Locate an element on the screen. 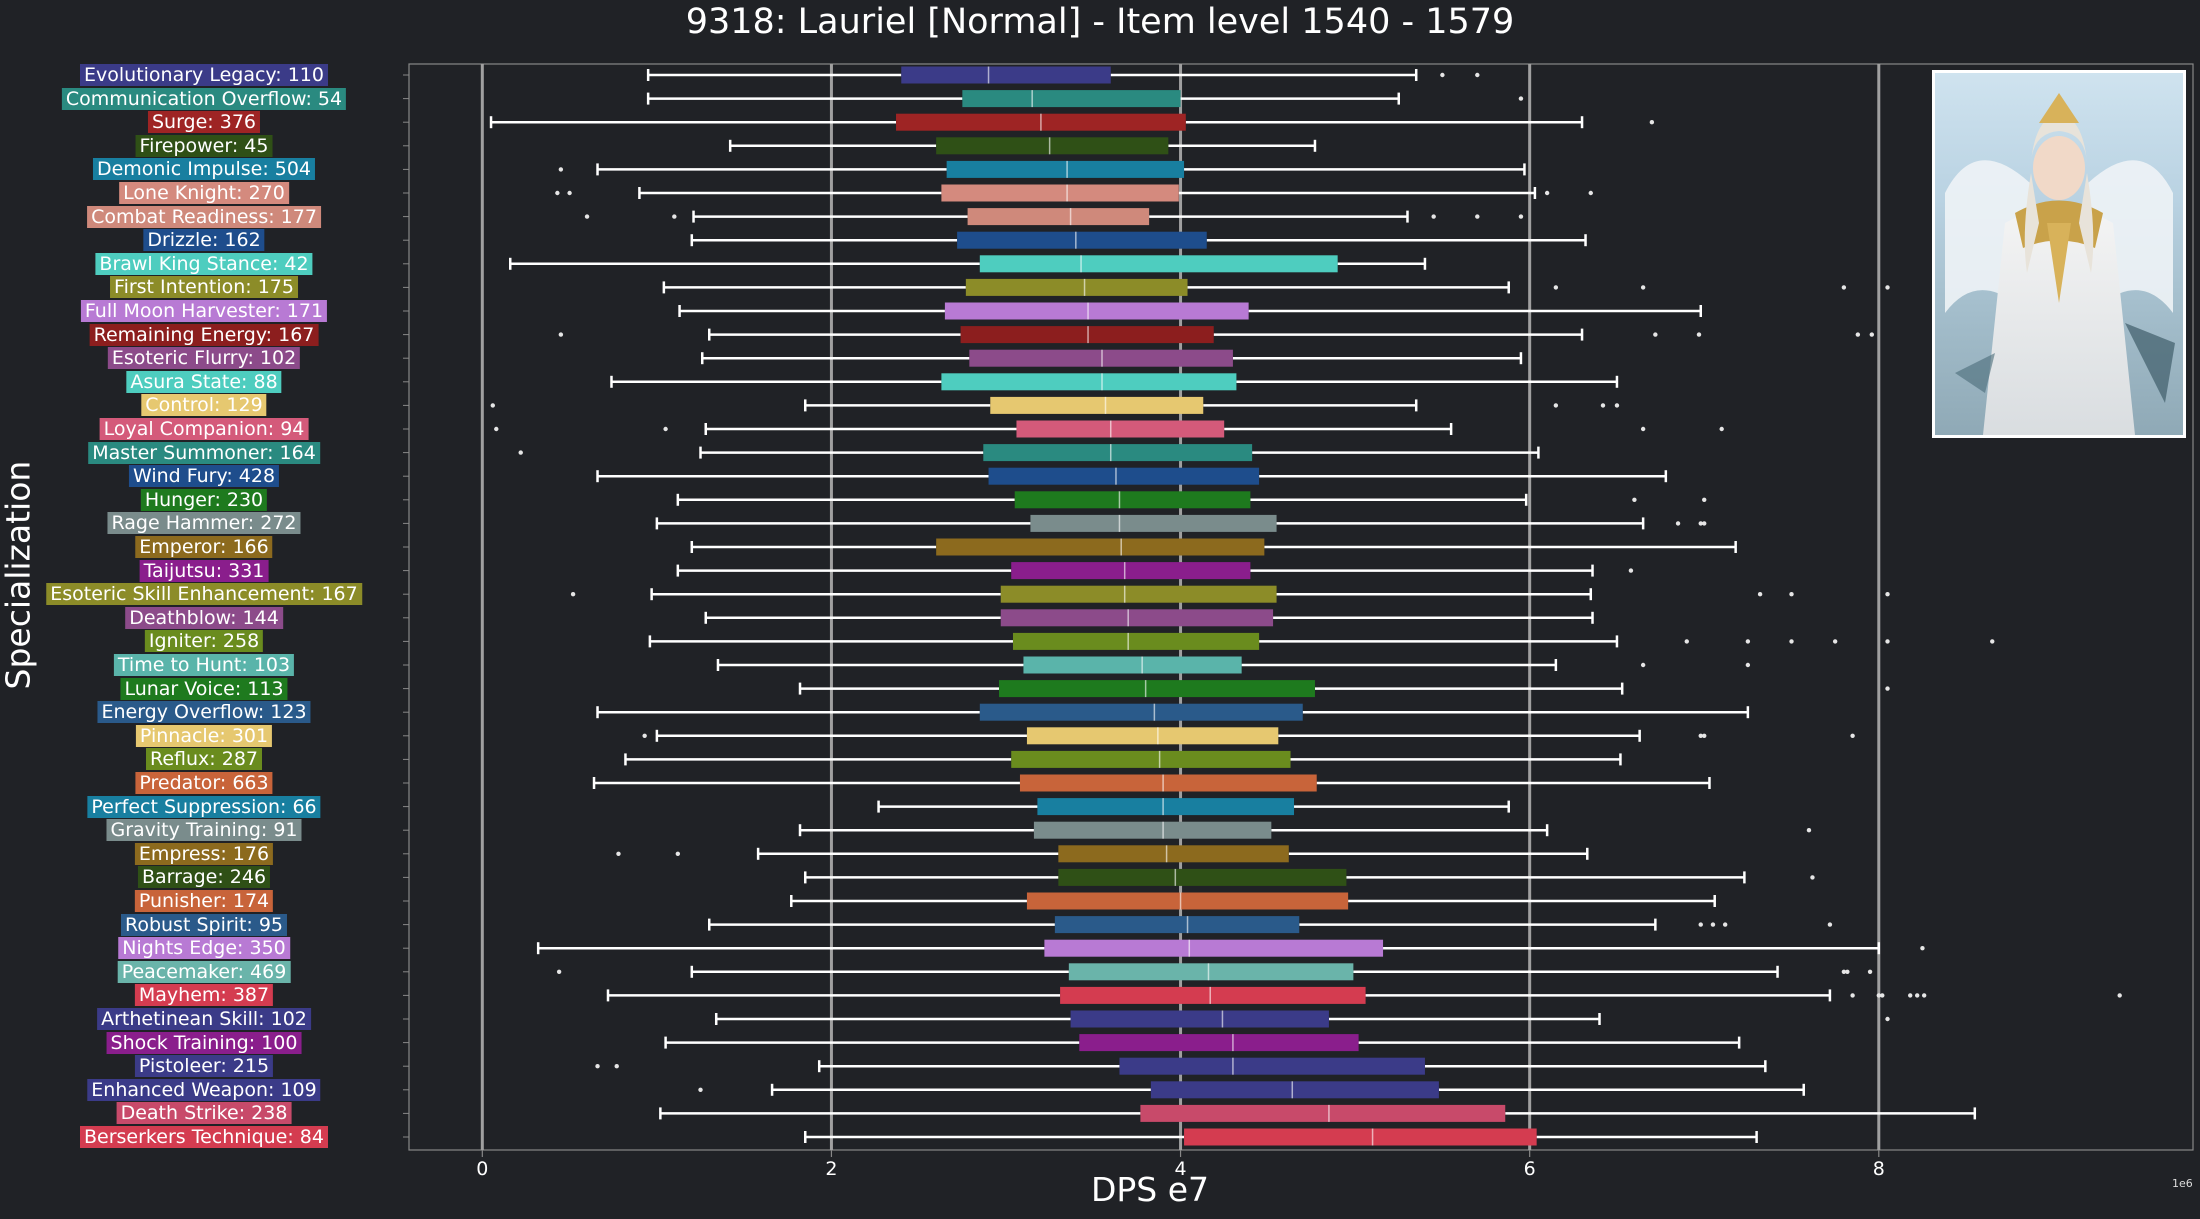  portrait-figure-icon is located at coordinates (2060, 264).